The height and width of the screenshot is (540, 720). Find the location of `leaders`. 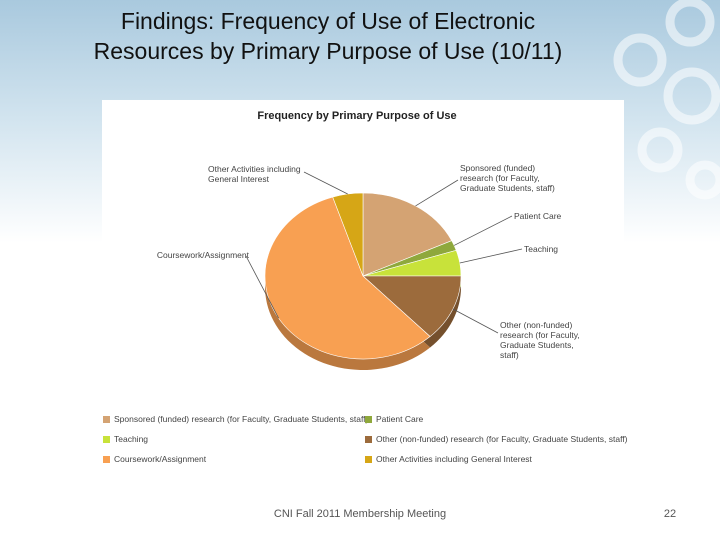

leaders is located at coordinates (384, 252).